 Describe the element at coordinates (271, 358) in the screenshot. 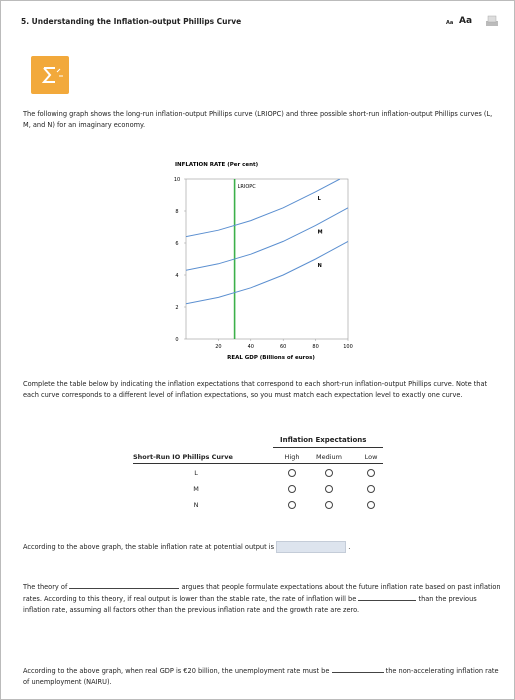

I see `x-axis-label: REAL GDP (Billions of euros)` at that location.